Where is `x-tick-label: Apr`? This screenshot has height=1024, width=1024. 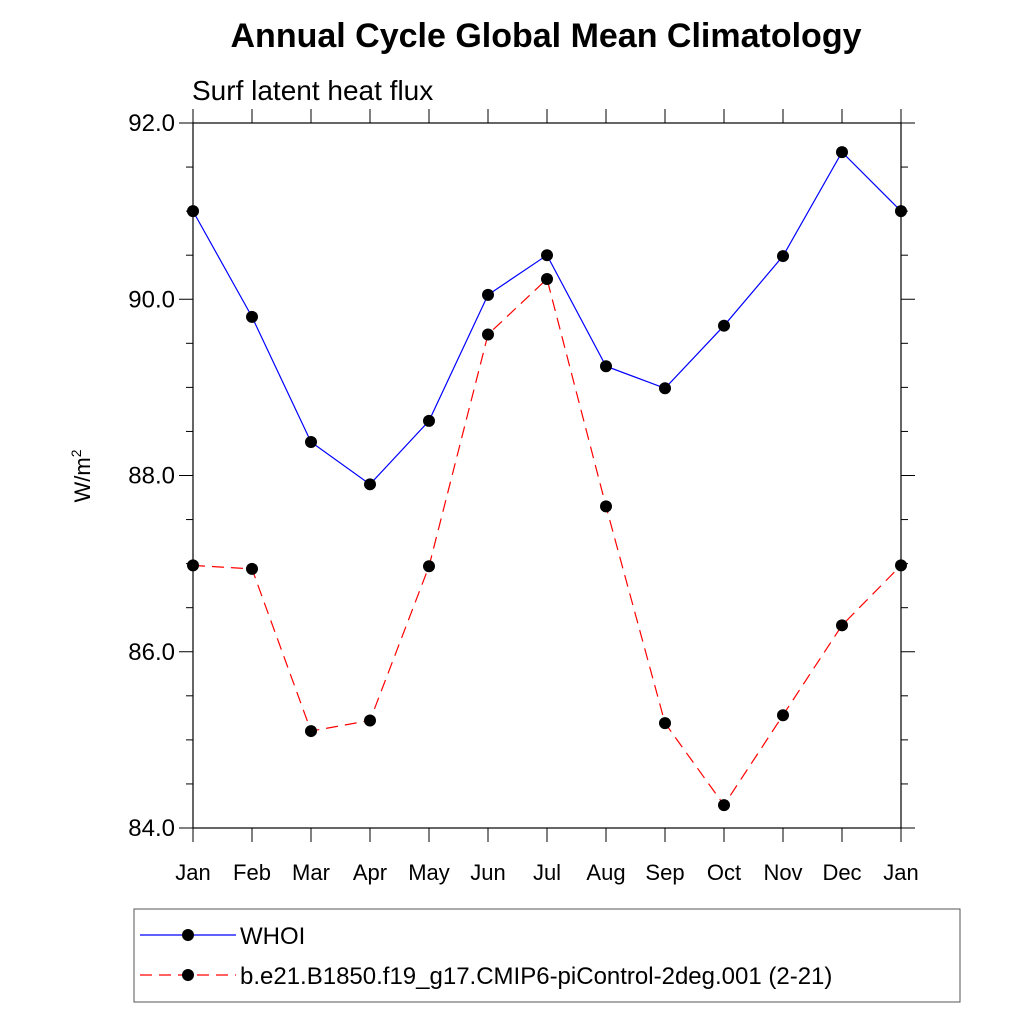 x-tick-label: Apr is located at coordinates (370, 872).